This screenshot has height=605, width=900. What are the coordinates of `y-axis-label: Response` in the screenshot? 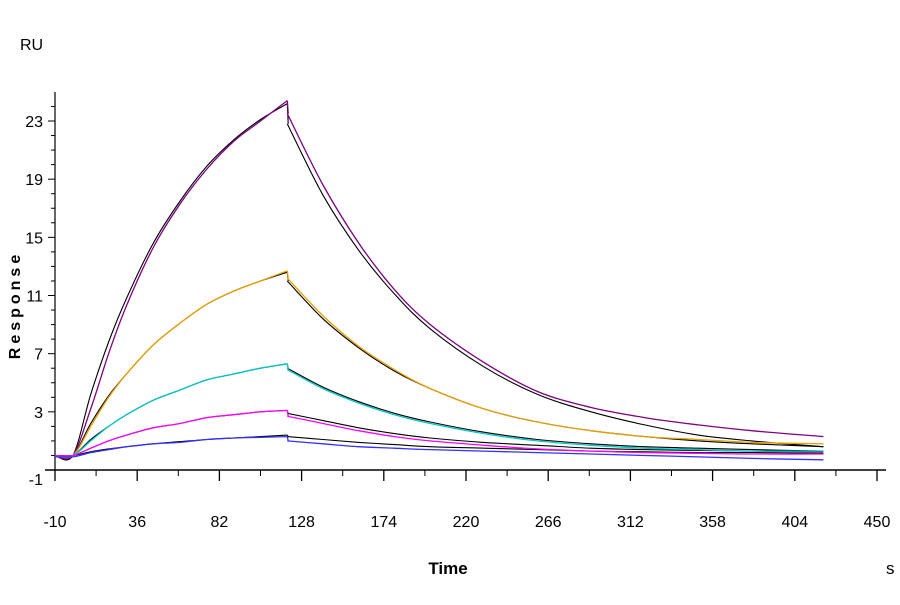 It's located at (15, 305).